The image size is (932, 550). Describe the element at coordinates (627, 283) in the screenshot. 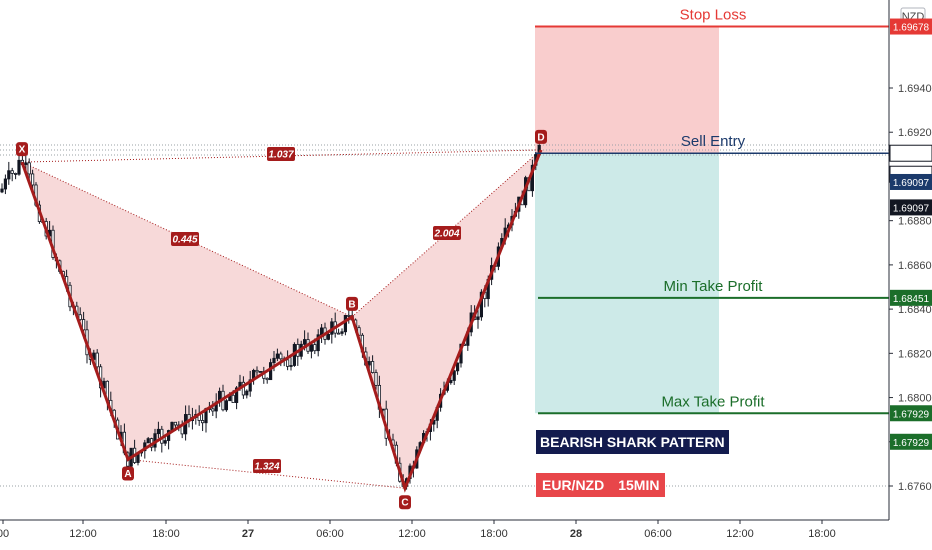

I see `take-profit-zone` at that location.